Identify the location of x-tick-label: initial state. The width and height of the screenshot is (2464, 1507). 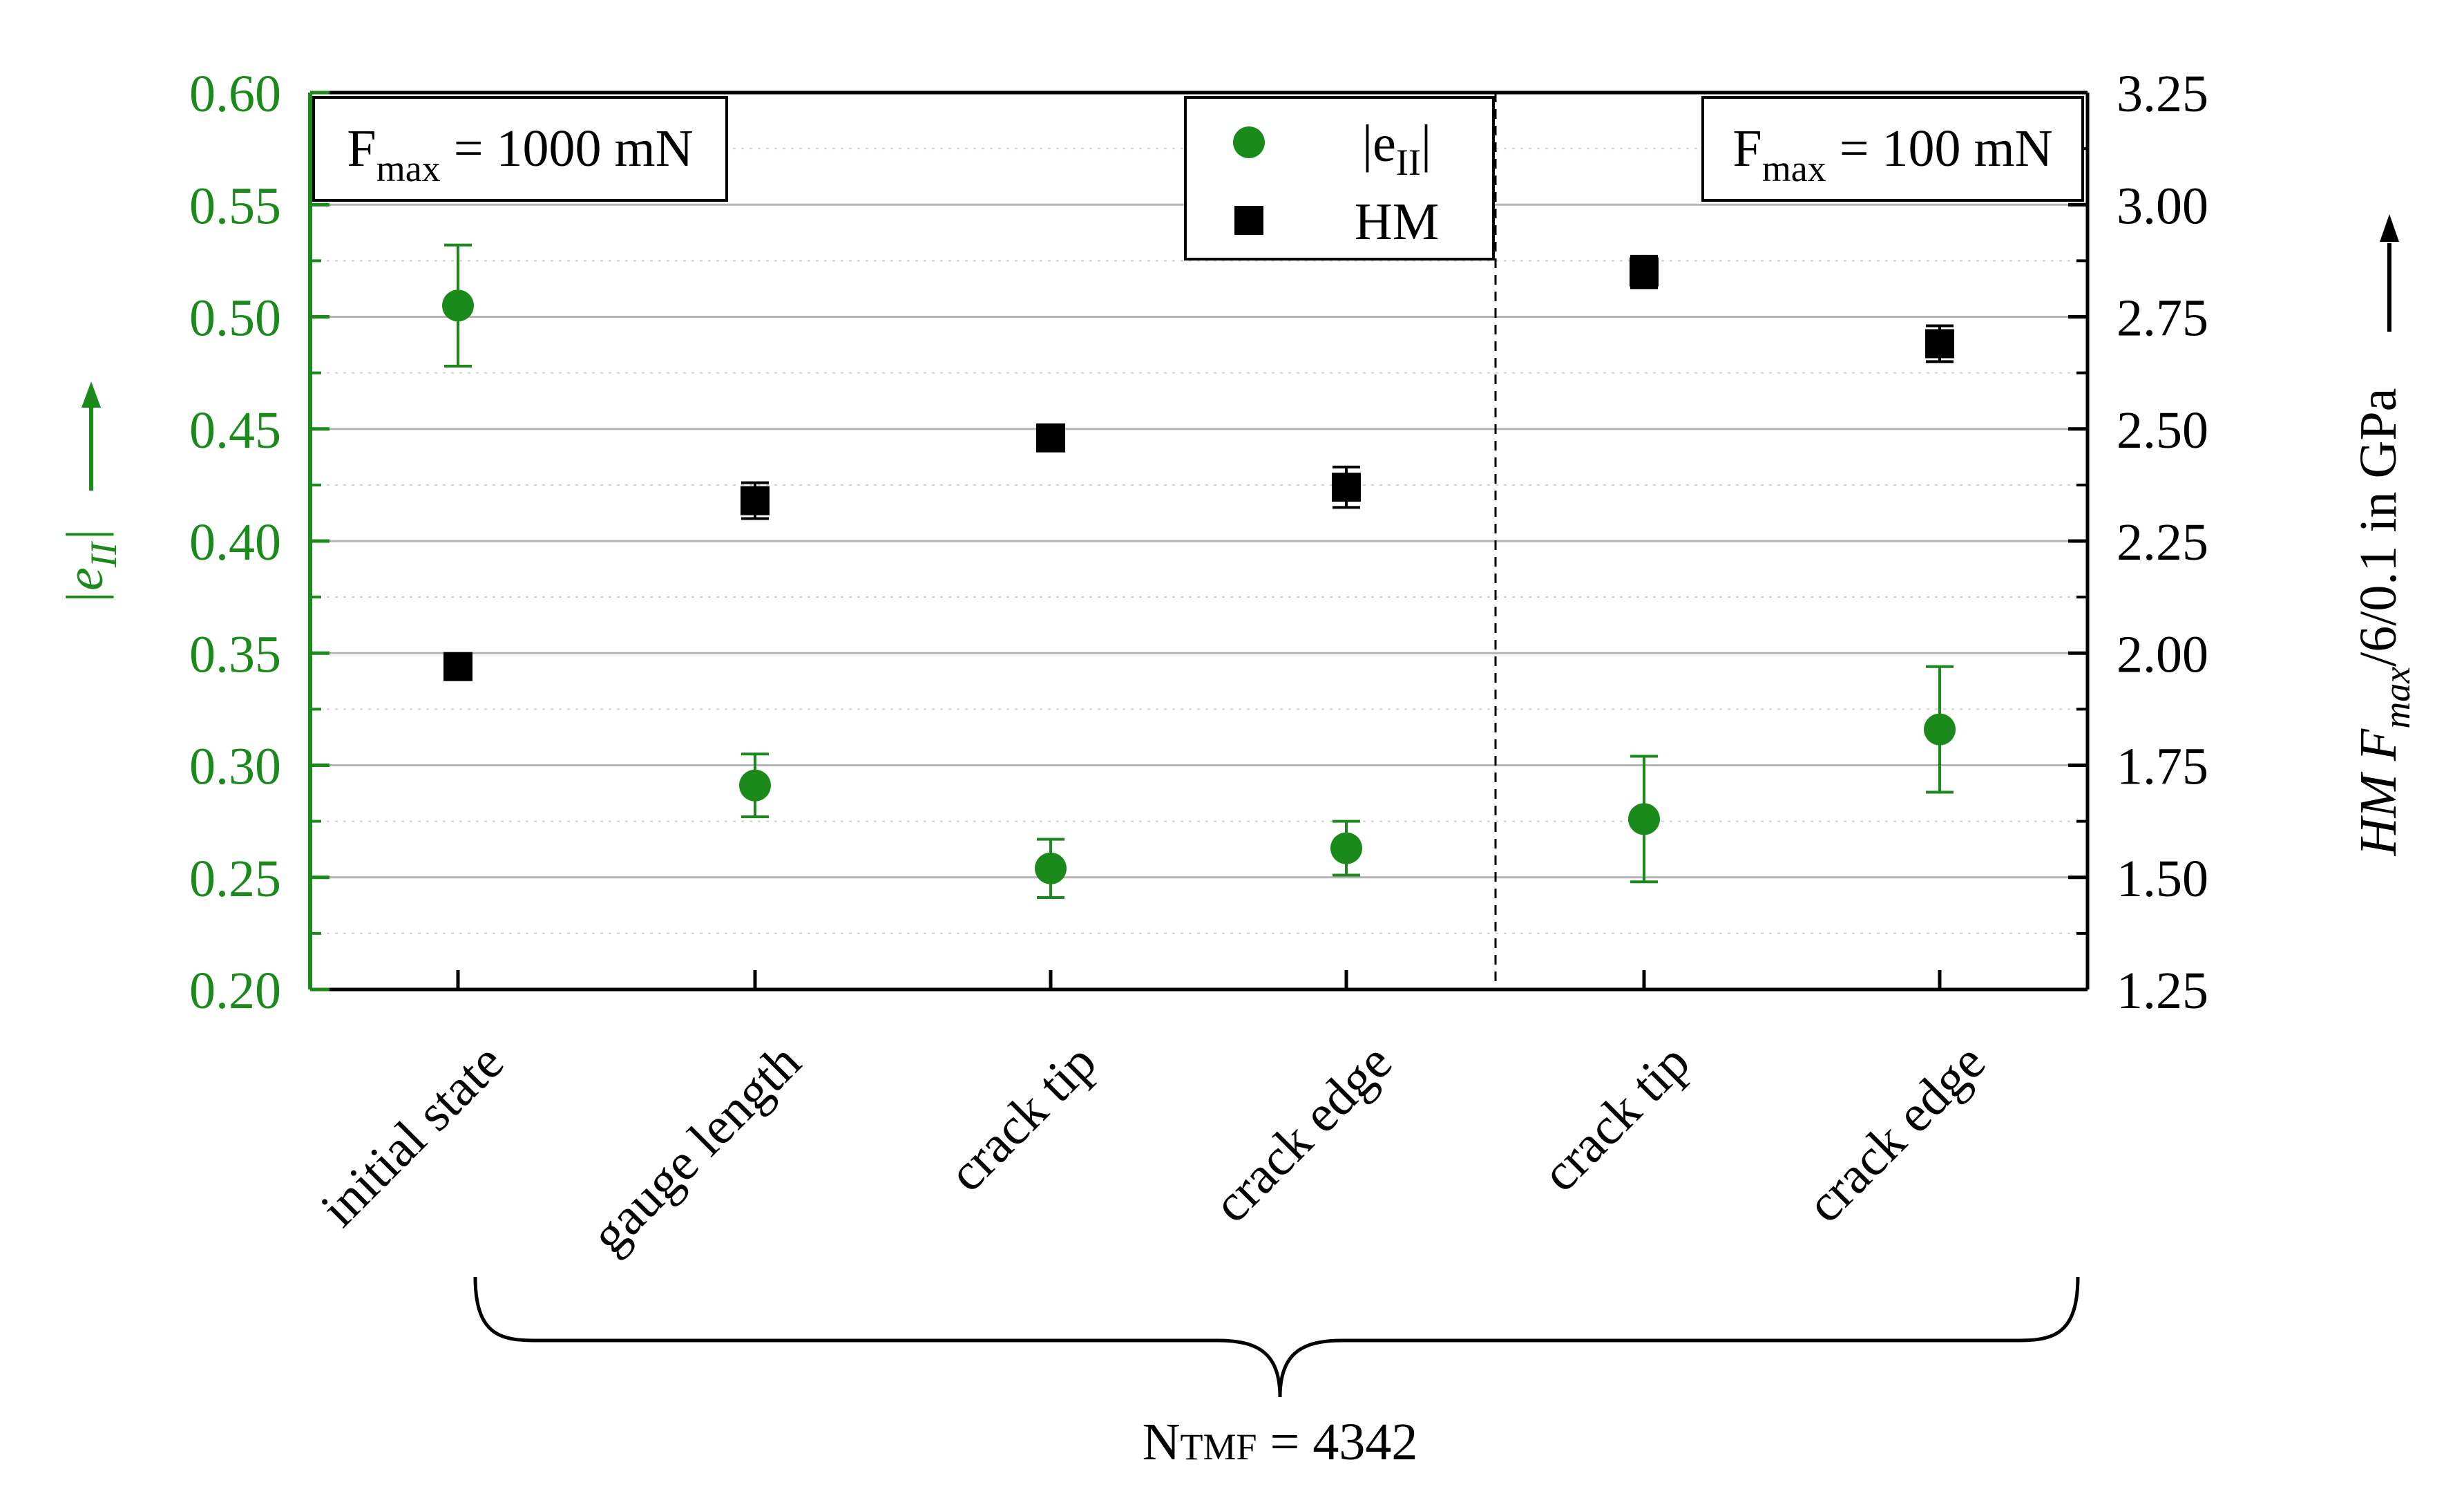
(412, 1135).